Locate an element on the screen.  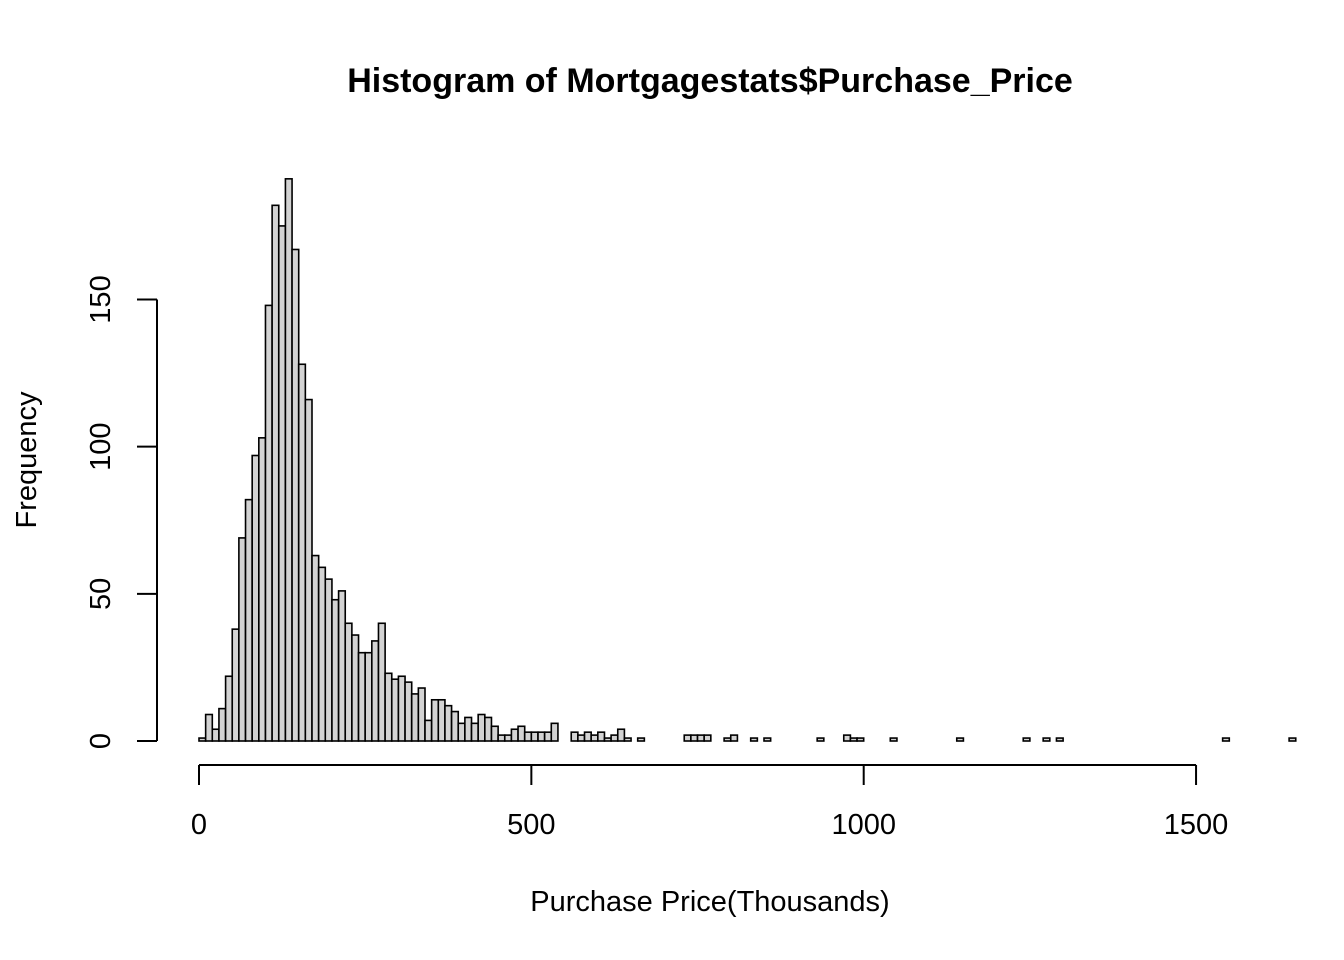
x-axis: 0 500 1000 1500 is located at coordinates (710, 802).